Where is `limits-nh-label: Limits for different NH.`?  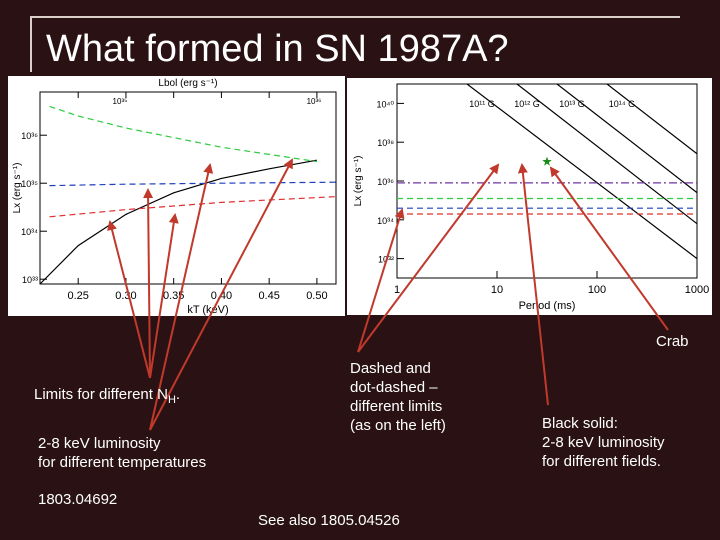
limits-nh-label: Limits for different NH. is located at coordinates (107, 397).